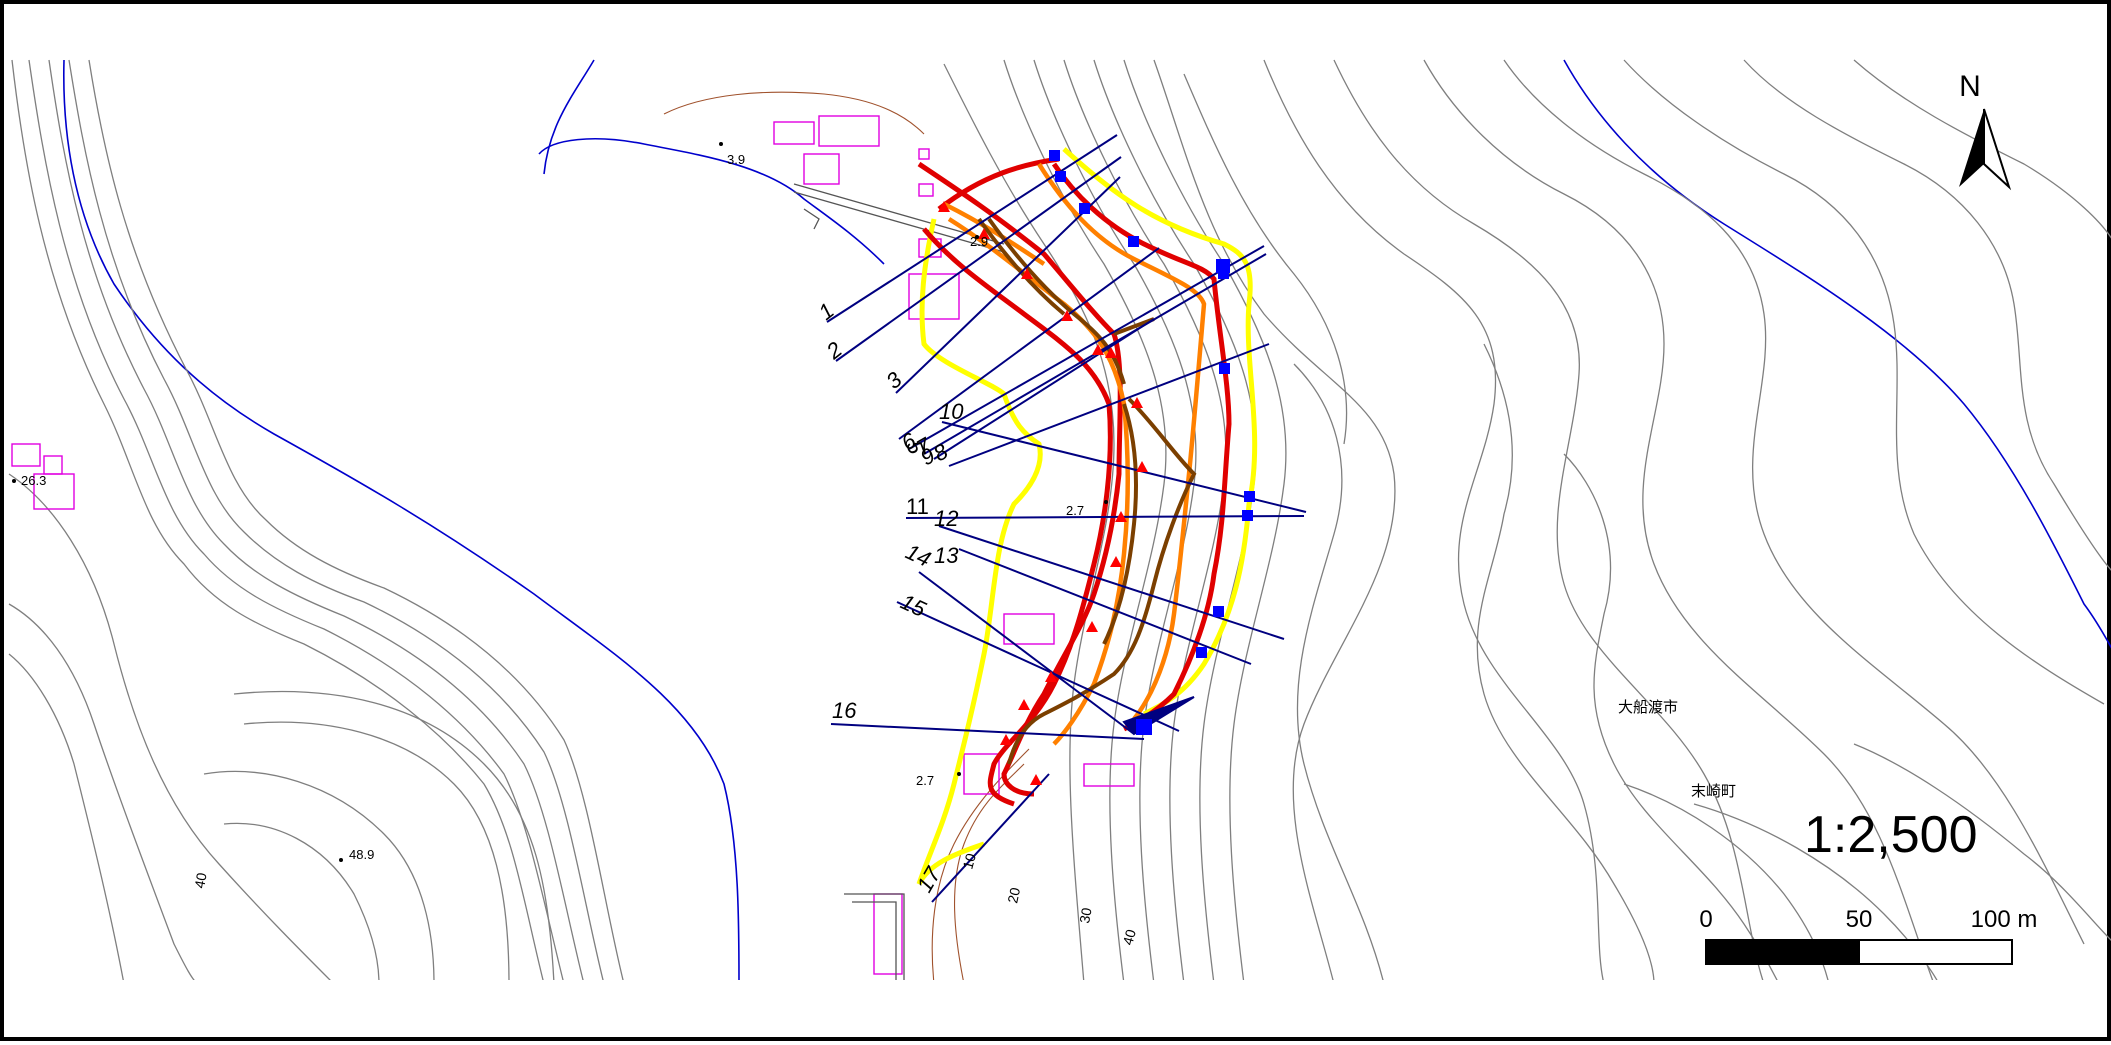 This screenshot has height=1045, width=2111. Describe the element at coordinates (913, 605) in the screenshot. I see `transect-label-15: 15` at that location.